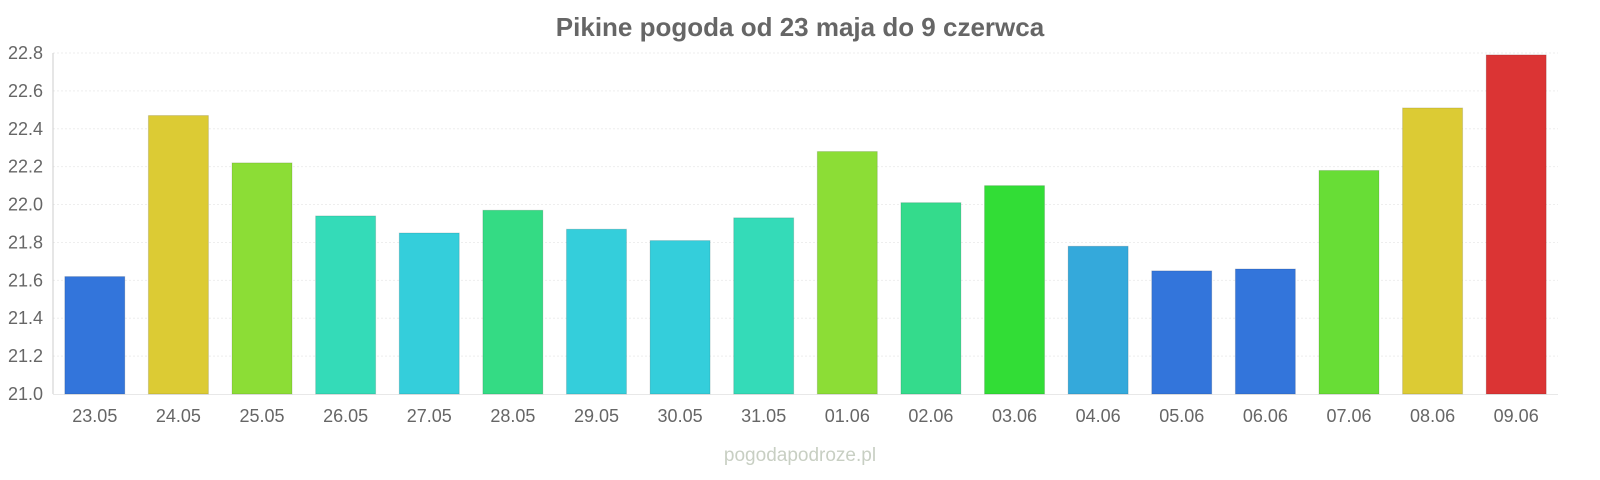  Describe the element at coordinates (25, 242) in the screenshot. I see `y-tick-label: 21.8` at that location.